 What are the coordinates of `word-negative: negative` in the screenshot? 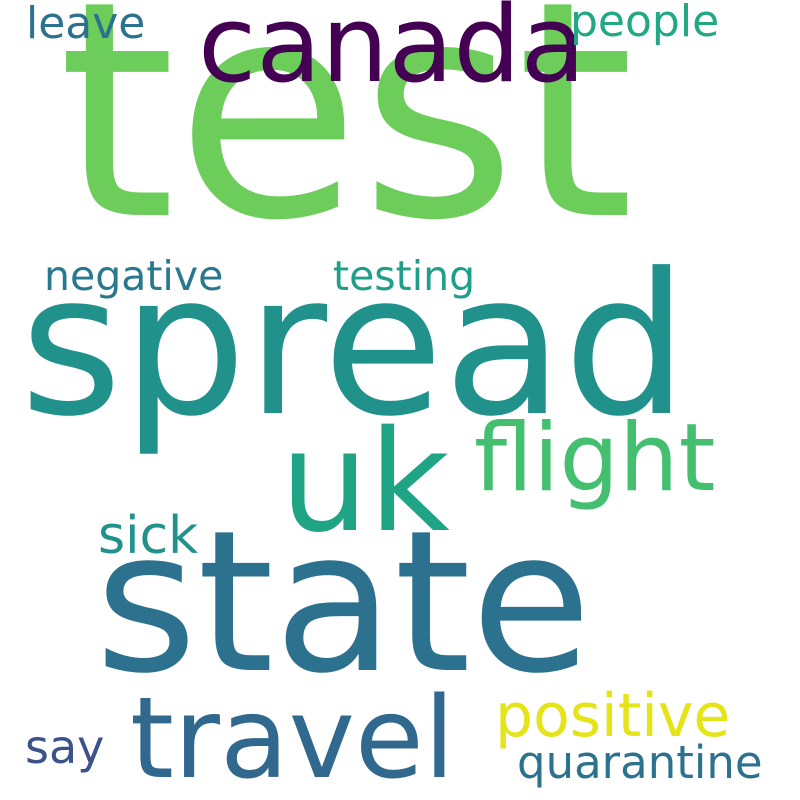 It's located at (134, 276).